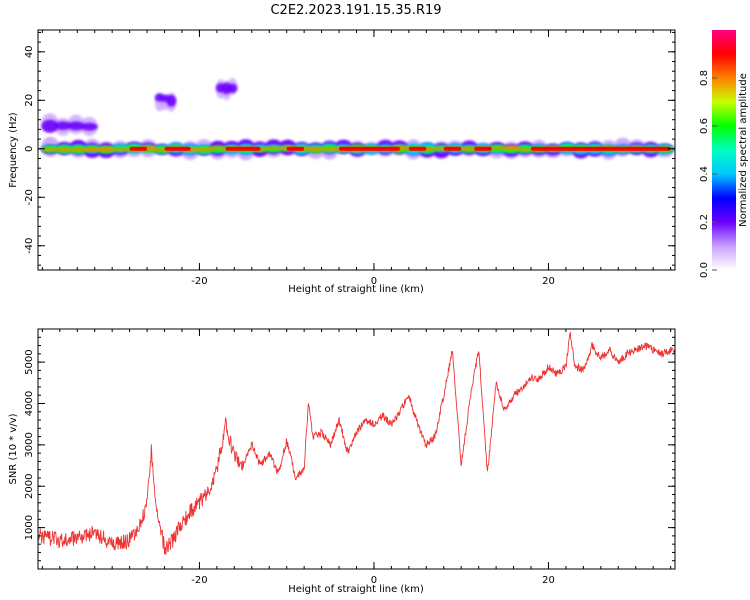 The height and width of the screenshot is (600, 750). I want to click on snr-y-tick-label: 4000, so click(29, 403).